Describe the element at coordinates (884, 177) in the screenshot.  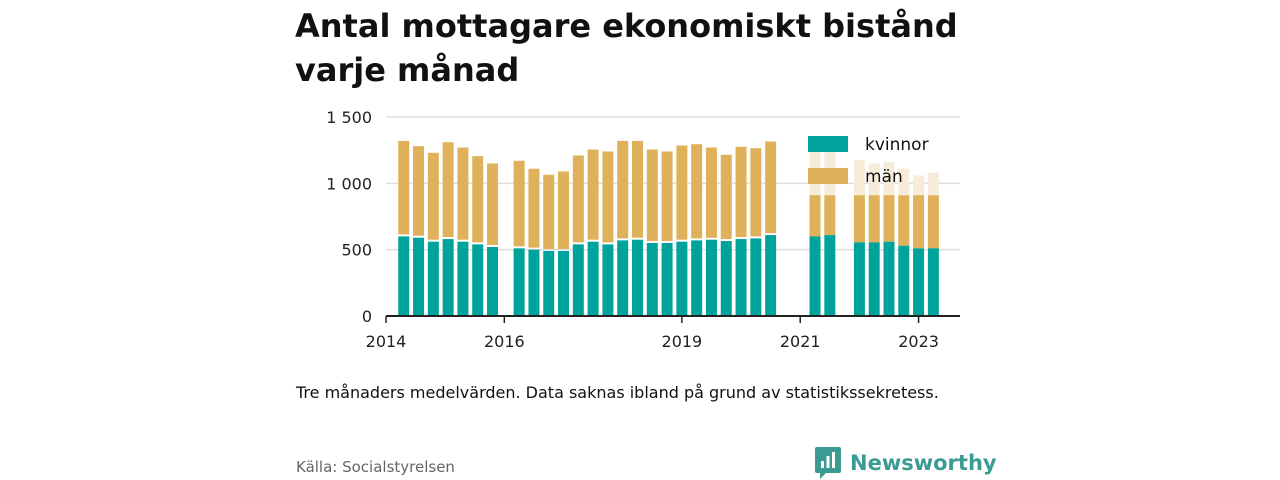
I see `legend-label-man: män` at that location.